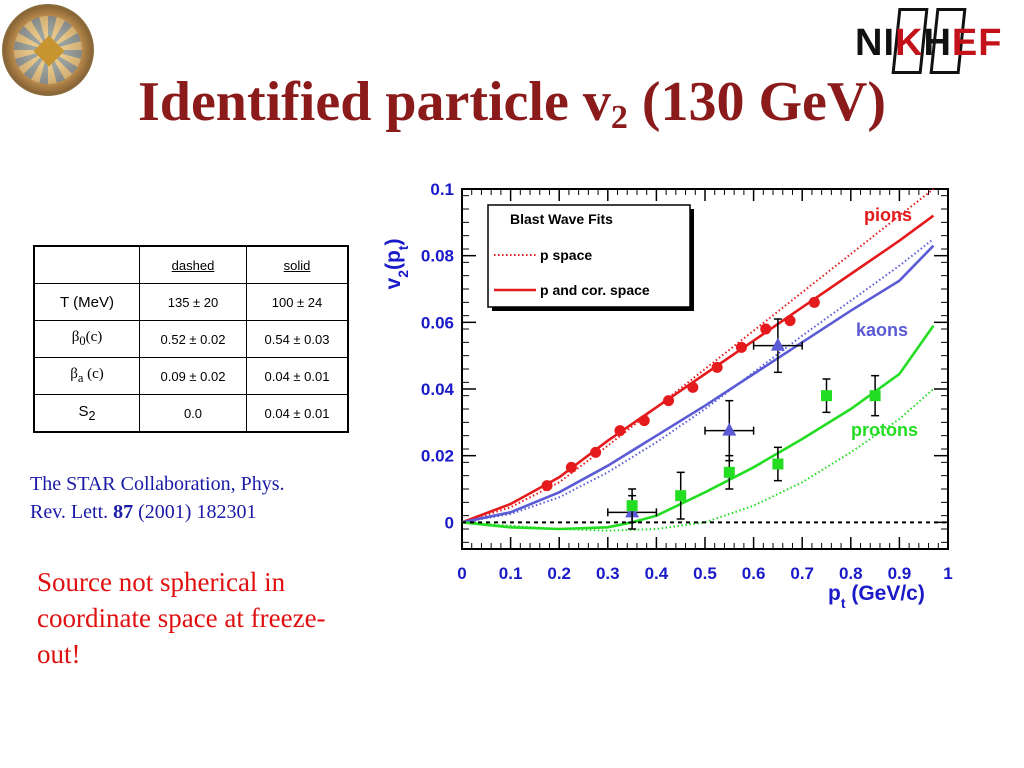  What do you see at coordinates (86, 413) in the screenshot?
I see `param-cell: S2` at bounding box center [86, 413].